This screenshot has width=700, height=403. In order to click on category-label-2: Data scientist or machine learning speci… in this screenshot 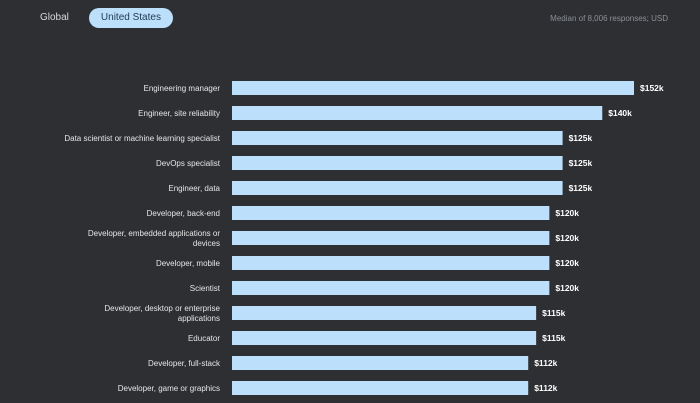, I will do `click(142, 138)`.